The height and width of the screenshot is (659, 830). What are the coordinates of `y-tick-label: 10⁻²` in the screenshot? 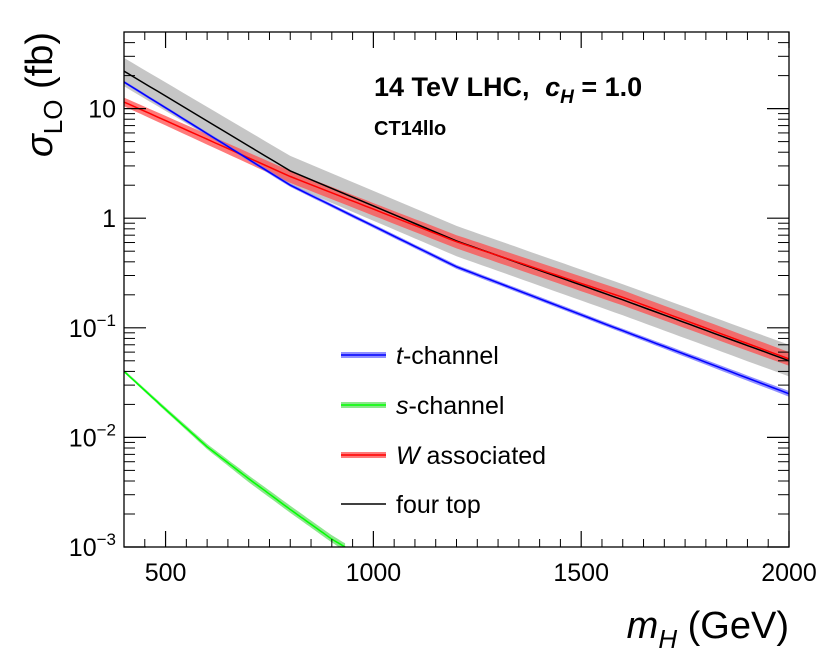 It's located at (92, 436).